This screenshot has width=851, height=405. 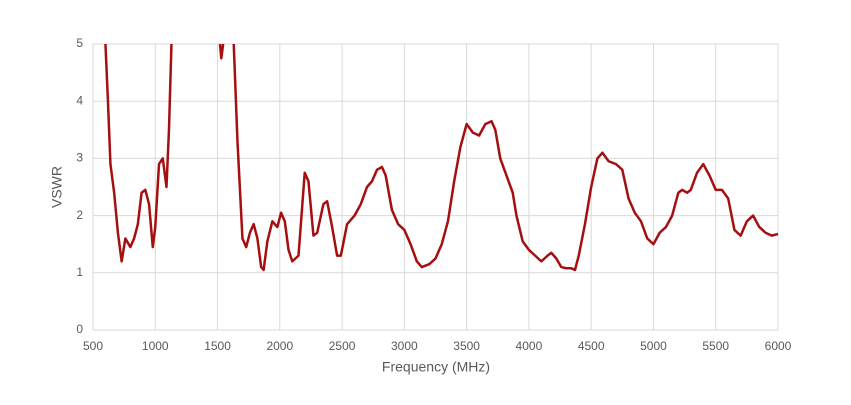 I want to click on y-tick-label: 5, so click(x=79, y=43).